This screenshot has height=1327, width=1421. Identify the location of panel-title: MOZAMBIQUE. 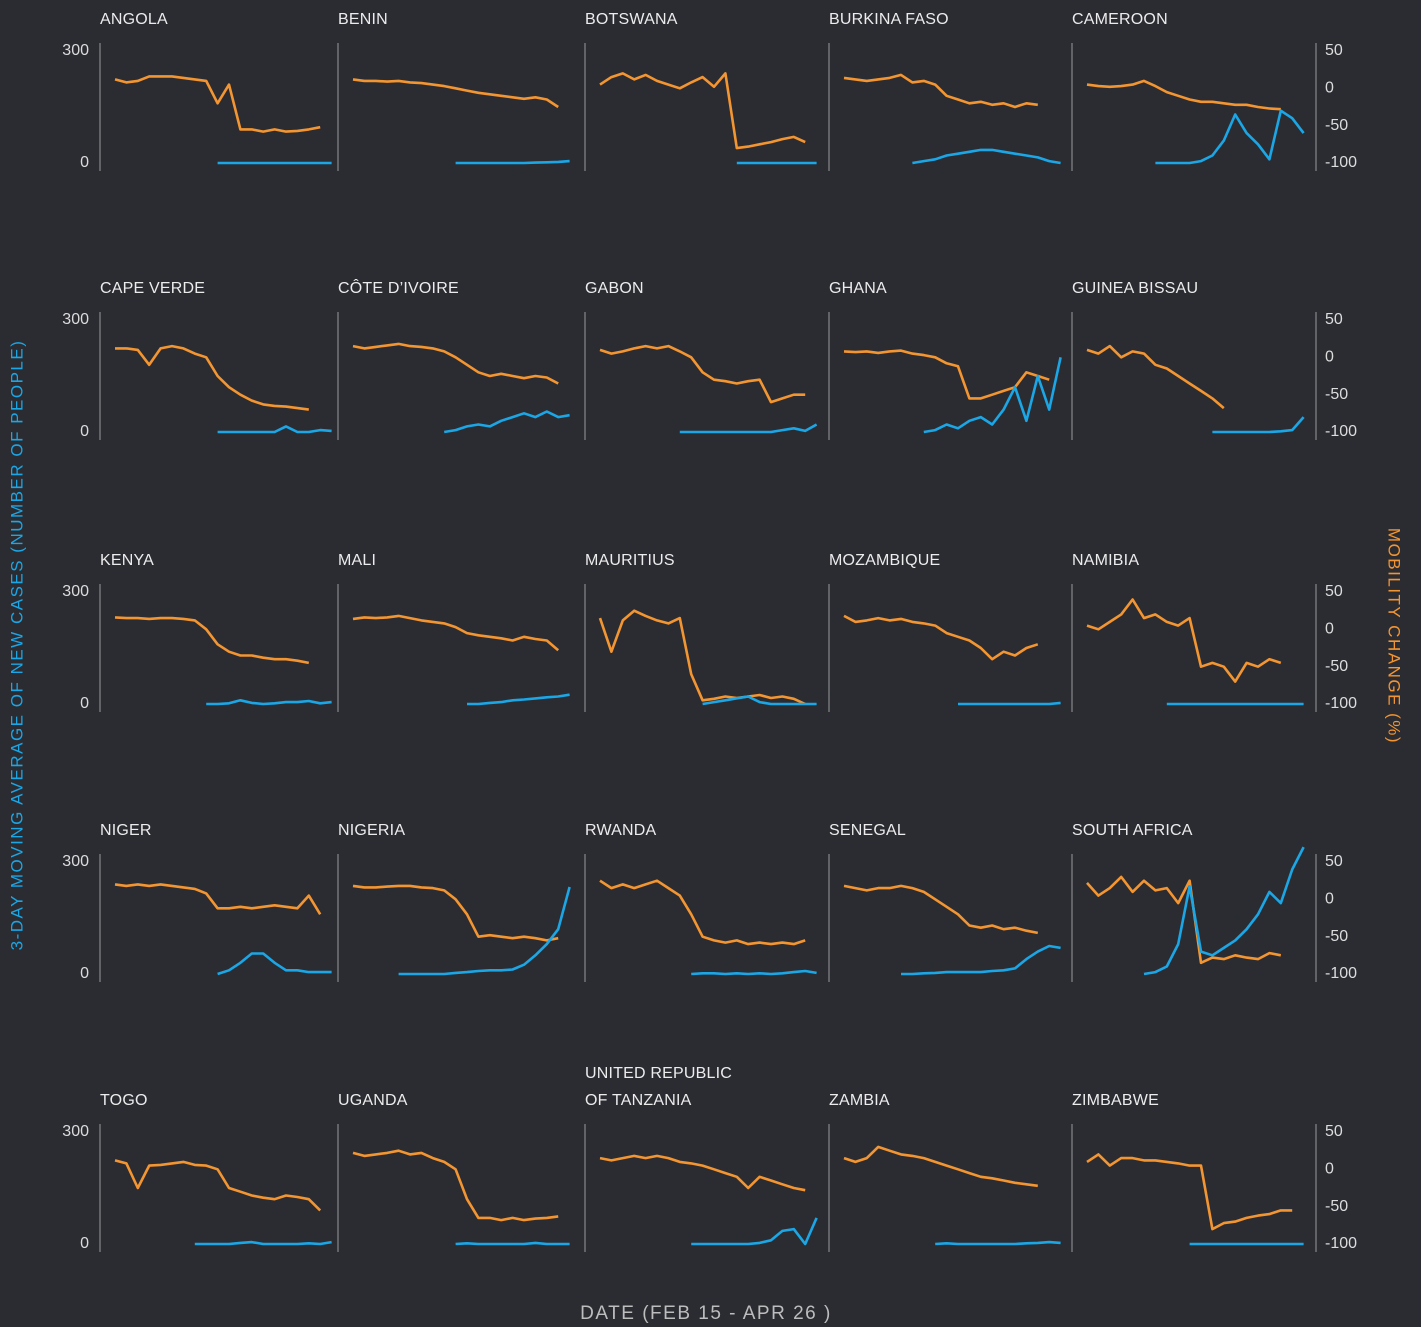
(885, 560).